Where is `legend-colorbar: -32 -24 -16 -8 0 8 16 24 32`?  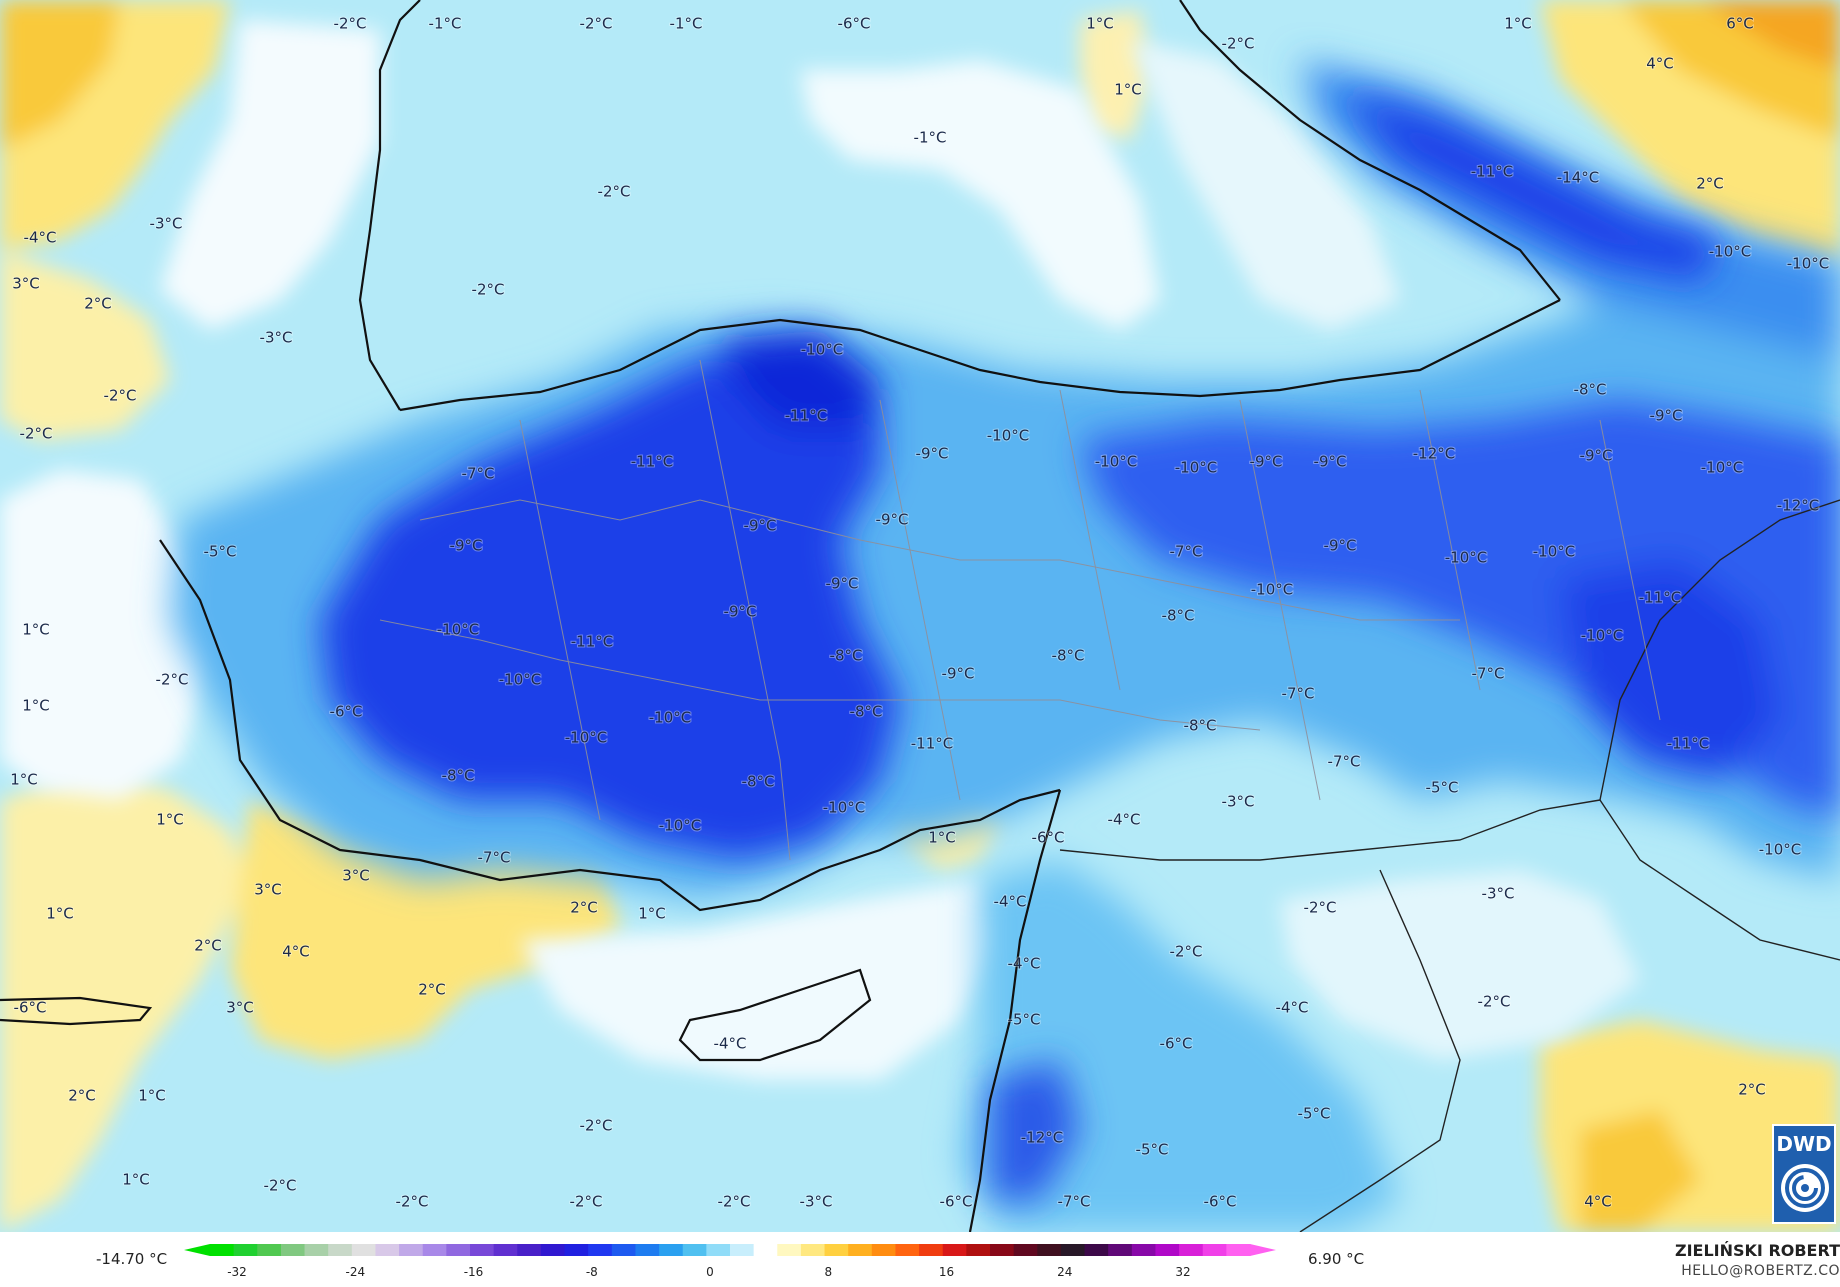
legend-colorbar: -32 -24 -16 -8 0 8 16 24 32 is located at coordinates (730, 1261).